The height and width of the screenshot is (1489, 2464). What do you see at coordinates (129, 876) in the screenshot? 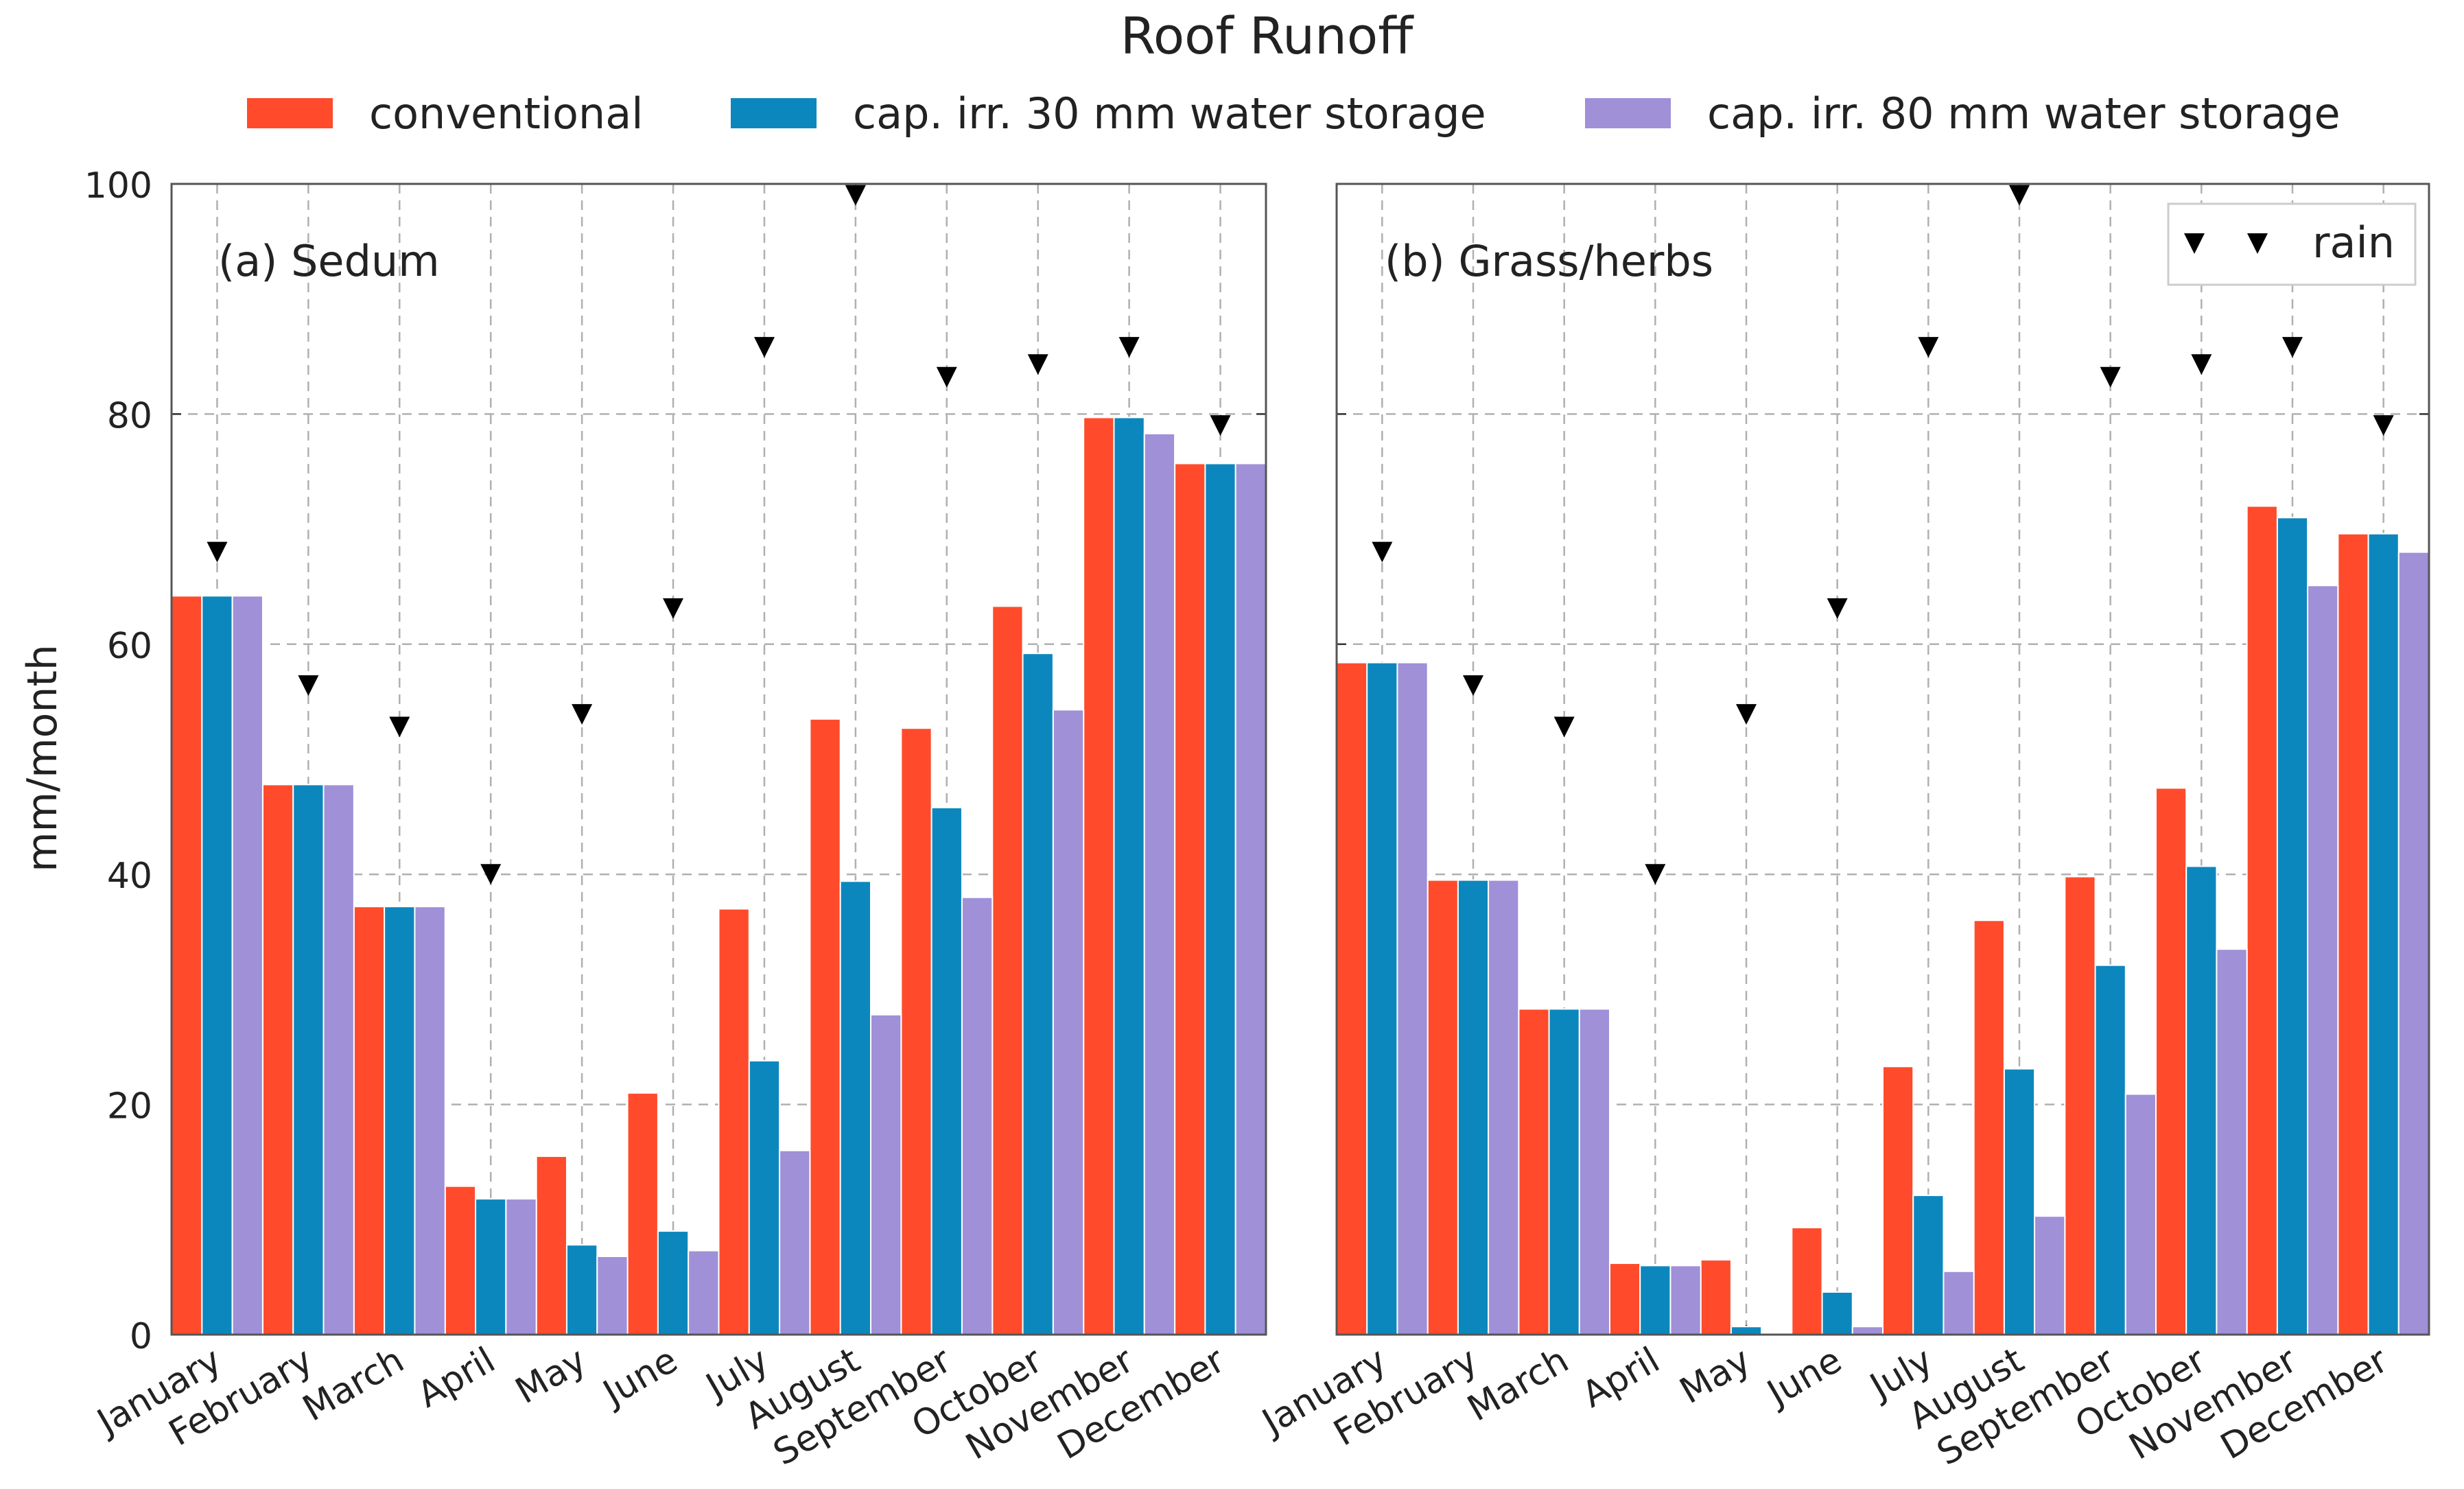
I see `y-tick-label-40: 40` at bounding box center [129, 876].